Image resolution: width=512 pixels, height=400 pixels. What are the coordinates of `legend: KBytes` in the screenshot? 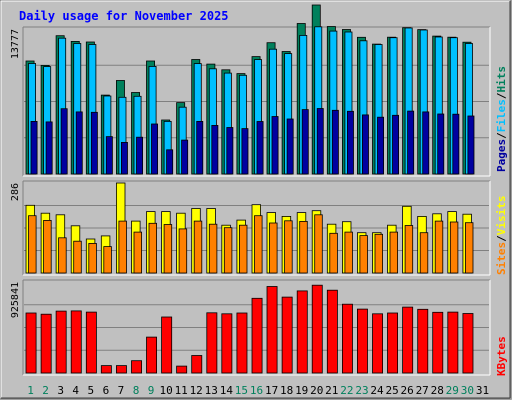 It's located at (501, 356).